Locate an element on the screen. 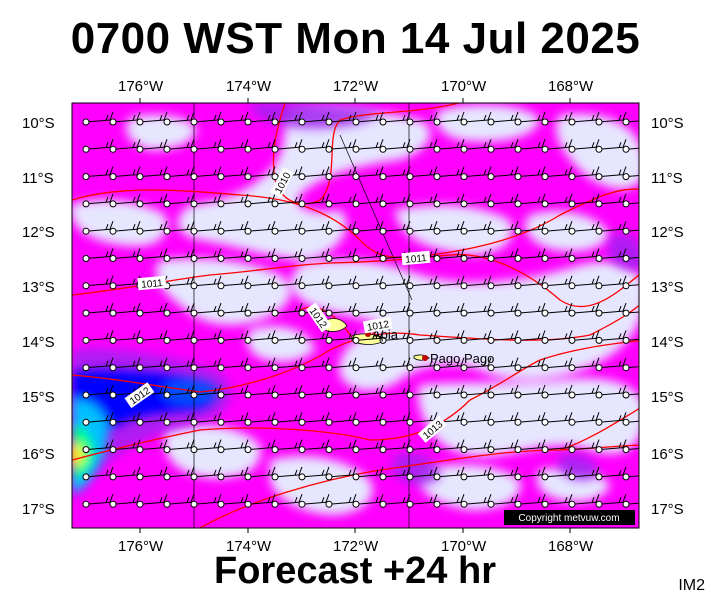  lat-label-right: 16°S is located at coordinates (667, 454).